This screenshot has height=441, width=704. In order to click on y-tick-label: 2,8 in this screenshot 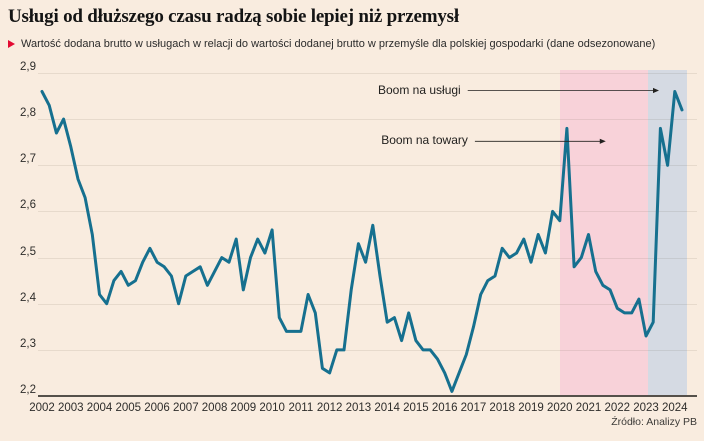, I will do `click(28, 113)`.